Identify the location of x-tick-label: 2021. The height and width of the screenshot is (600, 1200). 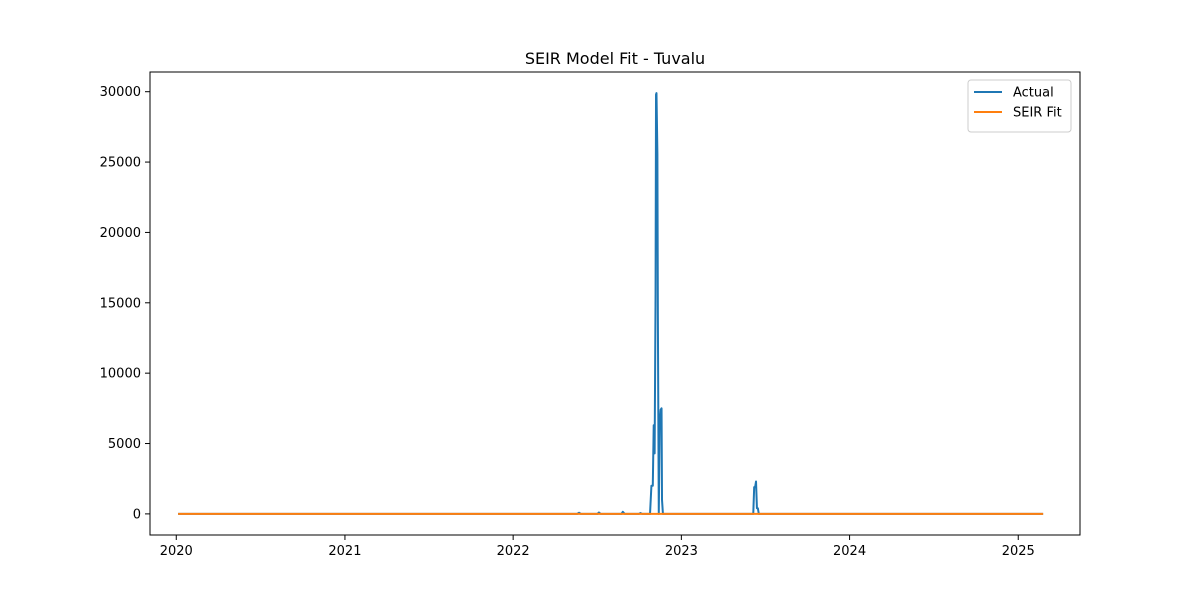
(344, 551).